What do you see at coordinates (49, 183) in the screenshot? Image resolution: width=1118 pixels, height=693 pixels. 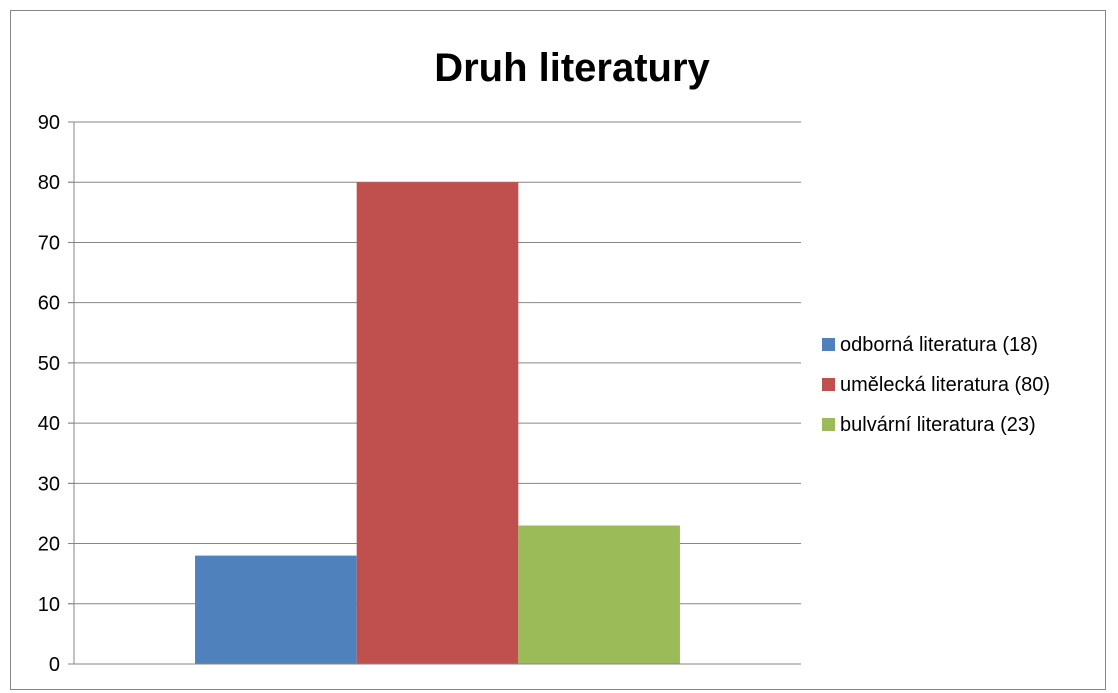 I see `y-tick-label: 80` at bounding box center [49, 183].